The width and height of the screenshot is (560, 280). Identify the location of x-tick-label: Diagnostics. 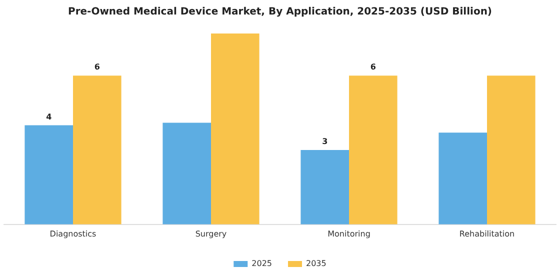
(73, 233).